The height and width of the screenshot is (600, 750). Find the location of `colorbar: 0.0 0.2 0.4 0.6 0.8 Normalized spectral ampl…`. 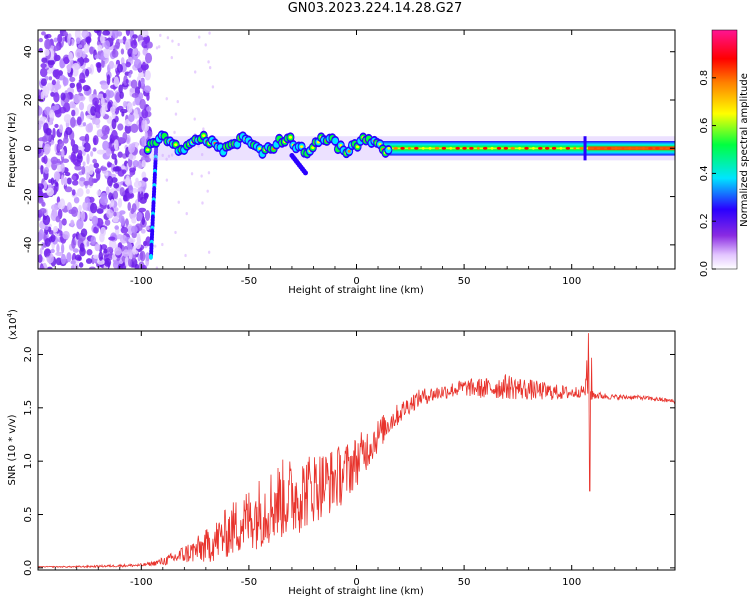

colorbar: 0.0 0.2 0.4 0.6 0.8 Normalized spectral ampl… is located at coordinates (724, 153).